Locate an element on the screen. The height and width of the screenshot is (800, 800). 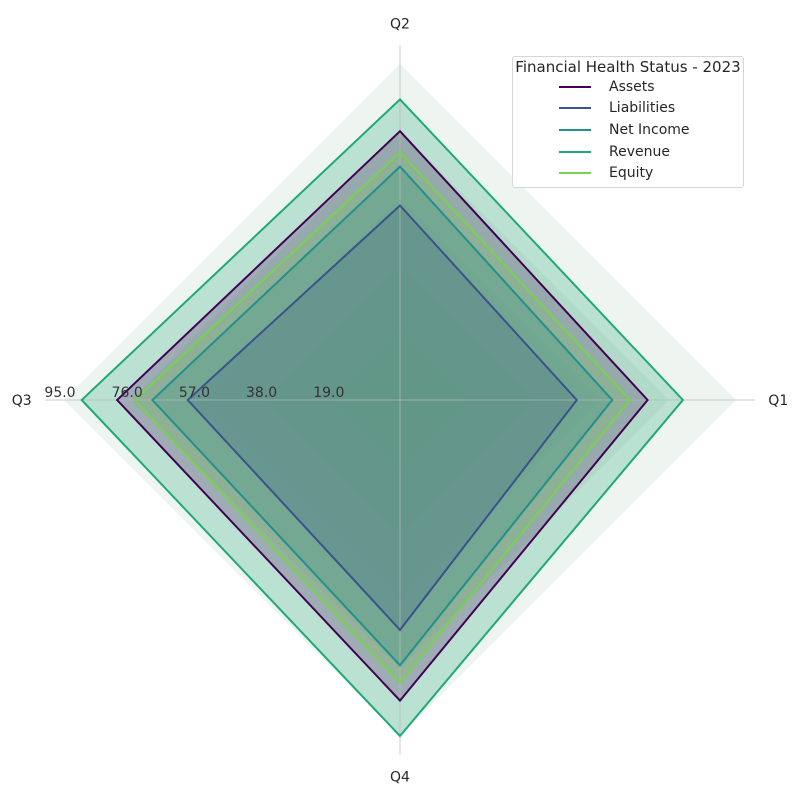
ring-labels: 19.0 38.0 57.0 76.0 95.0 is located at coordinates (194, 393).